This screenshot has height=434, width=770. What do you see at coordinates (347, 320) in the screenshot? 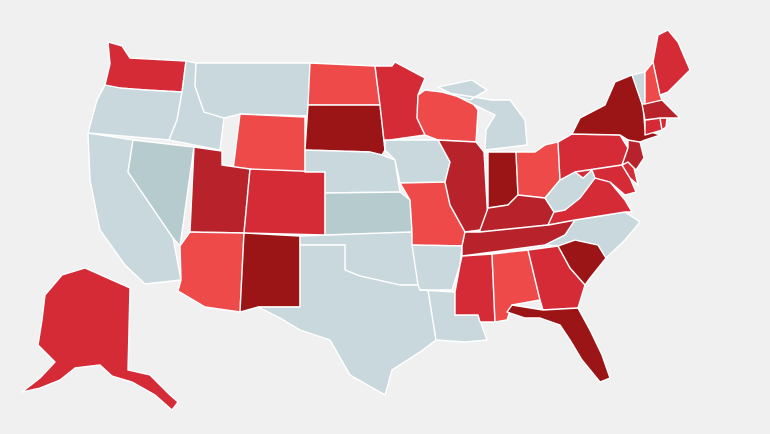
I see `state-texas` at bounding box center [347, 320].